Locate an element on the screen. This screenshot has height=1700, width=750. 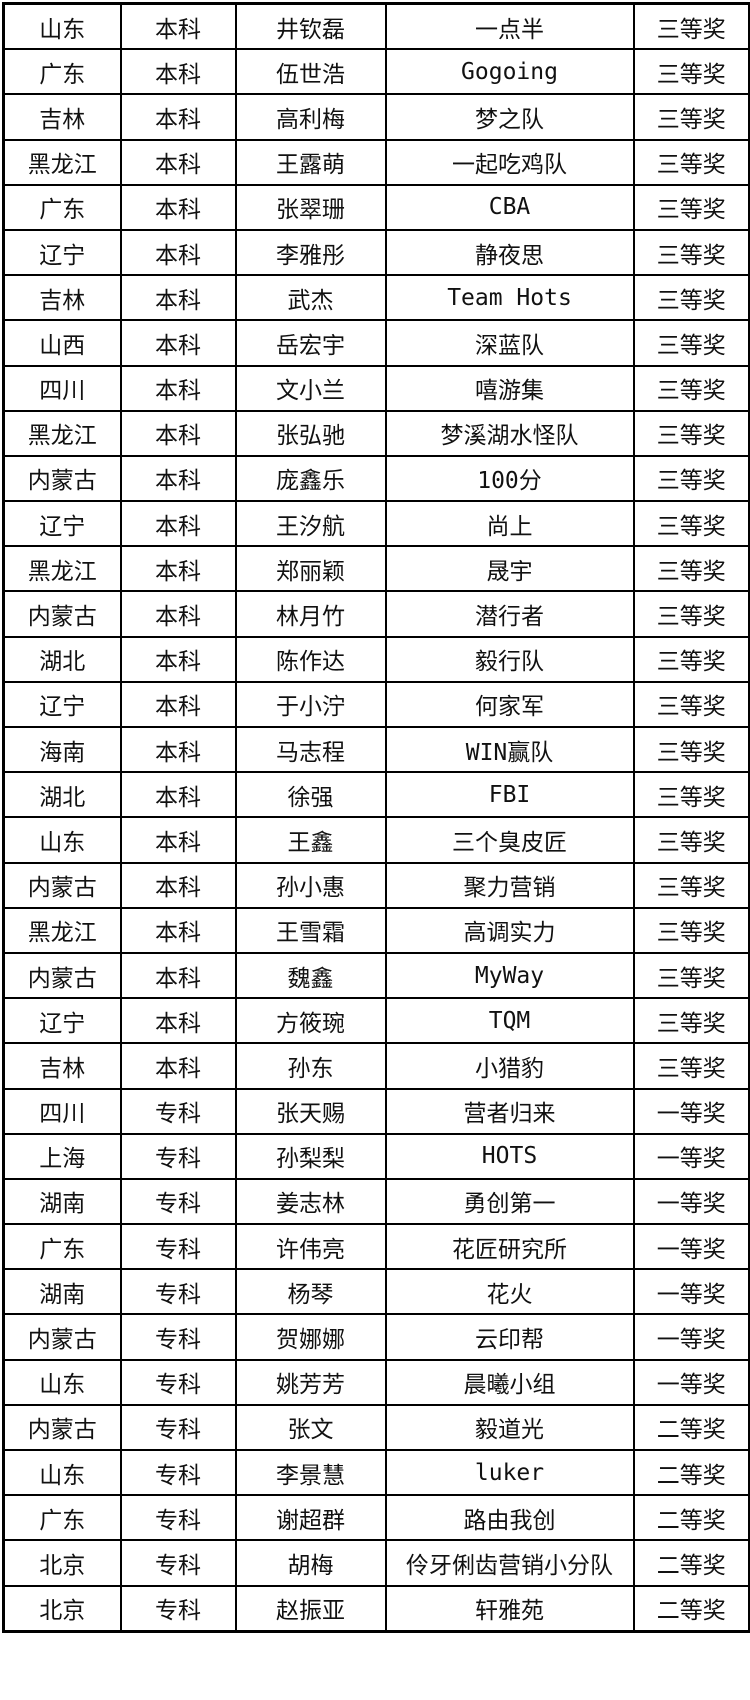
name-cell: 贺娜娜 is located at coordinates (310, 1337).